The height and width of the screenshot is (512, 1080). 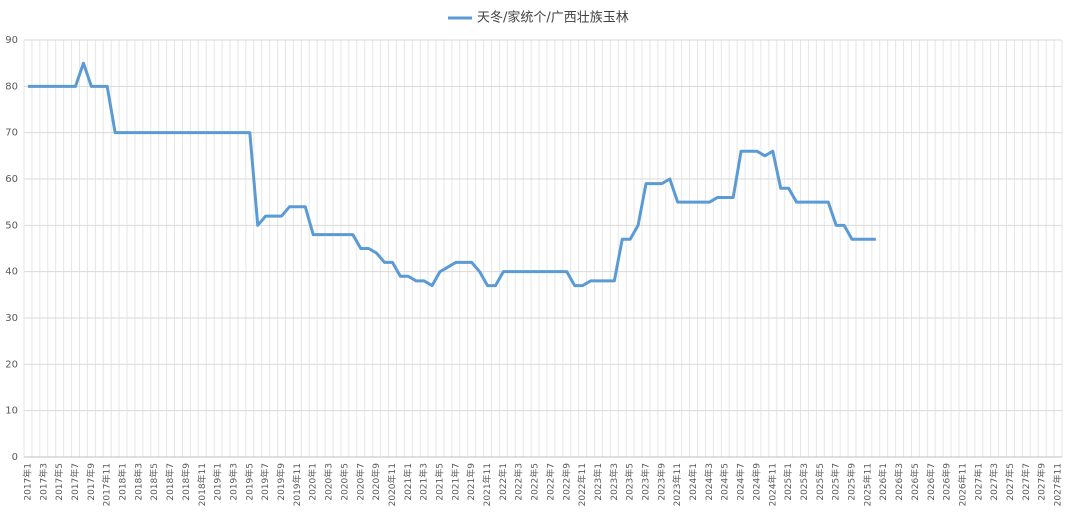 I want to click on x-tick-label: 2019年1, so click(x=218, y=482).